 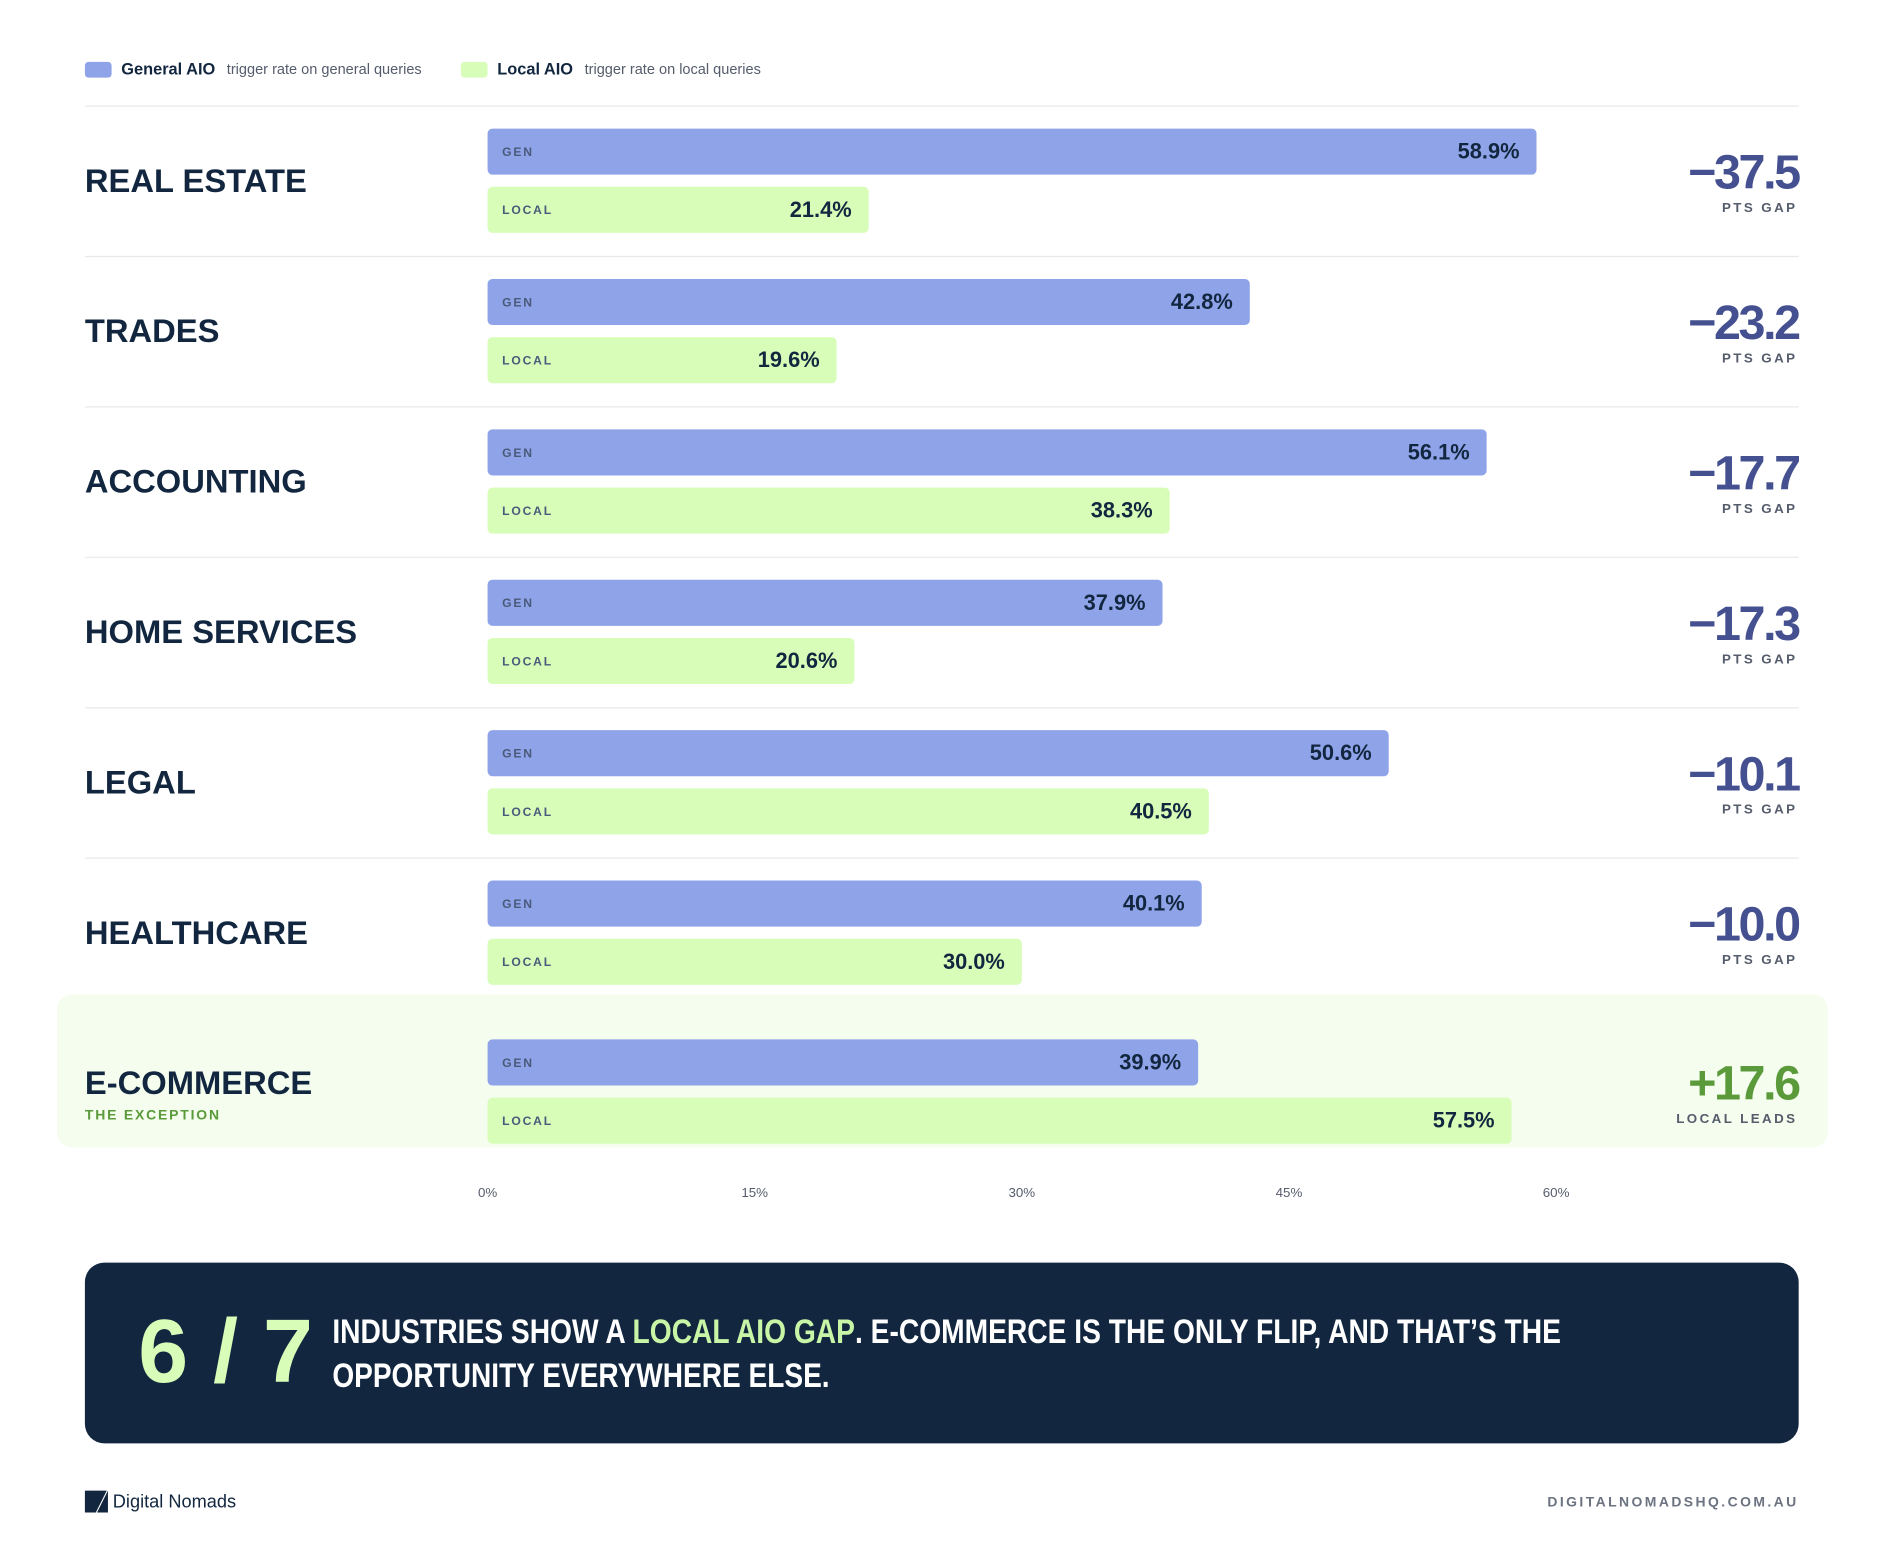 What do you see at coordinates (152, 330) in the screenshot?
I see `category-label: TRADES` at bounding box center [152, 330].